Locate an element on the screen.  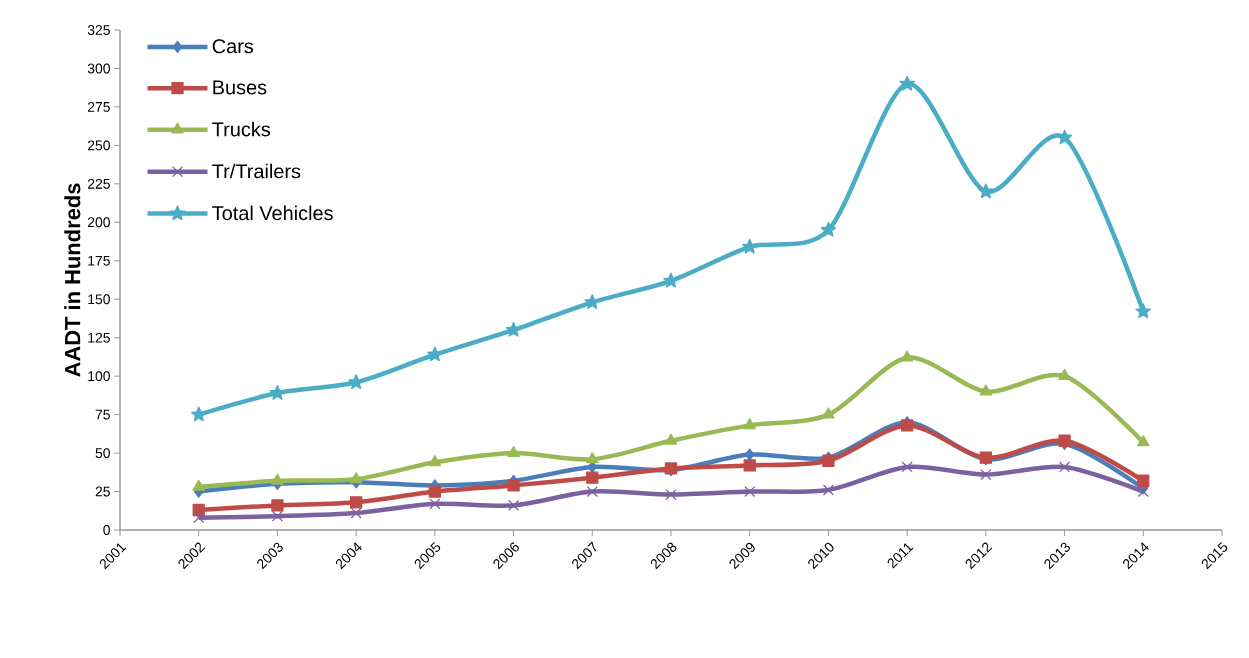
y-tick-label: 125 is located at coordinates (99, 337).